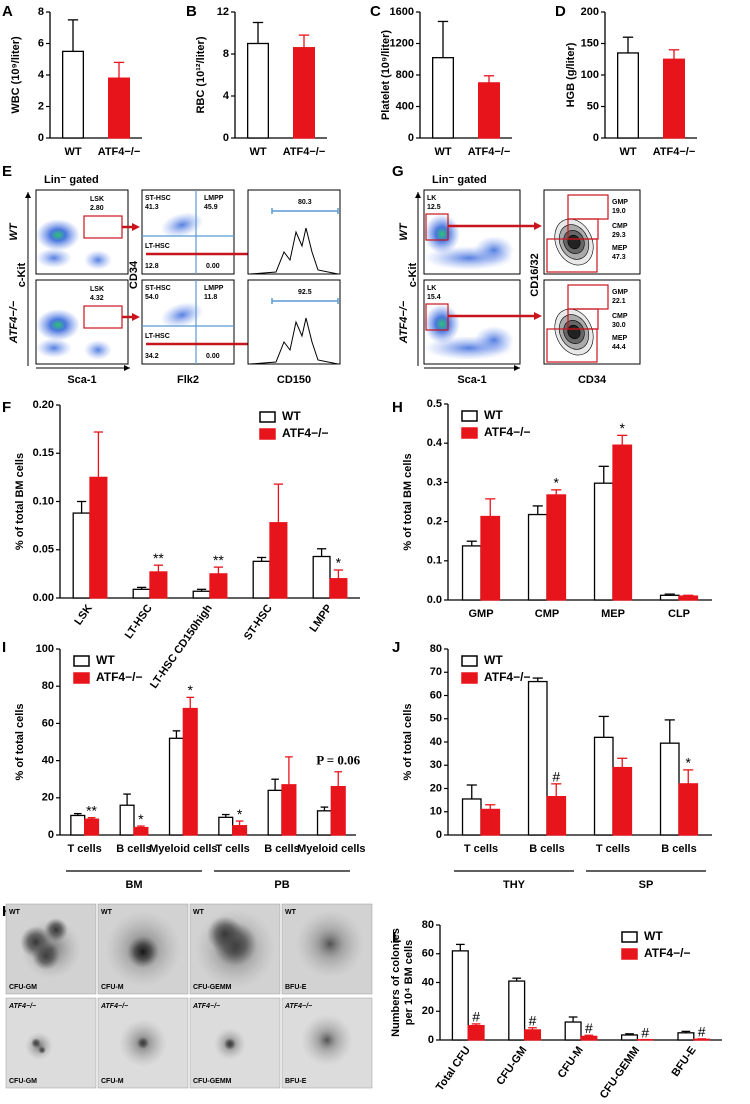 The height and width of the screenshot is (1104, 750). I want to click on plot-frame, so click(294, 322).